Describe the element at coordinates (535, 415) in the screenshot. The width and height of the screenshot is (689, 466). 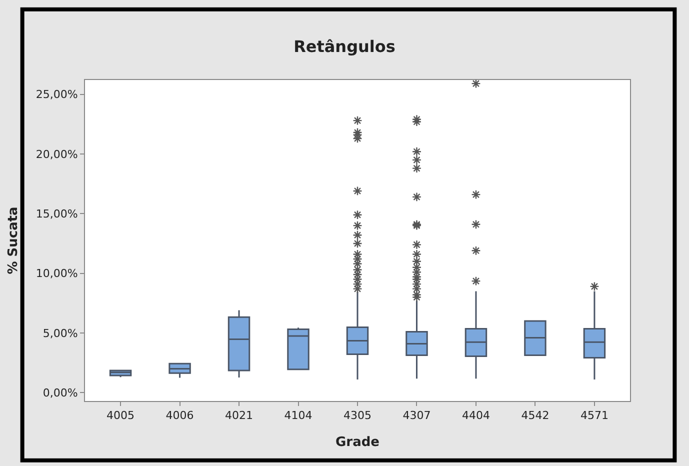
I see `x-tick-label: 4542` at that location.